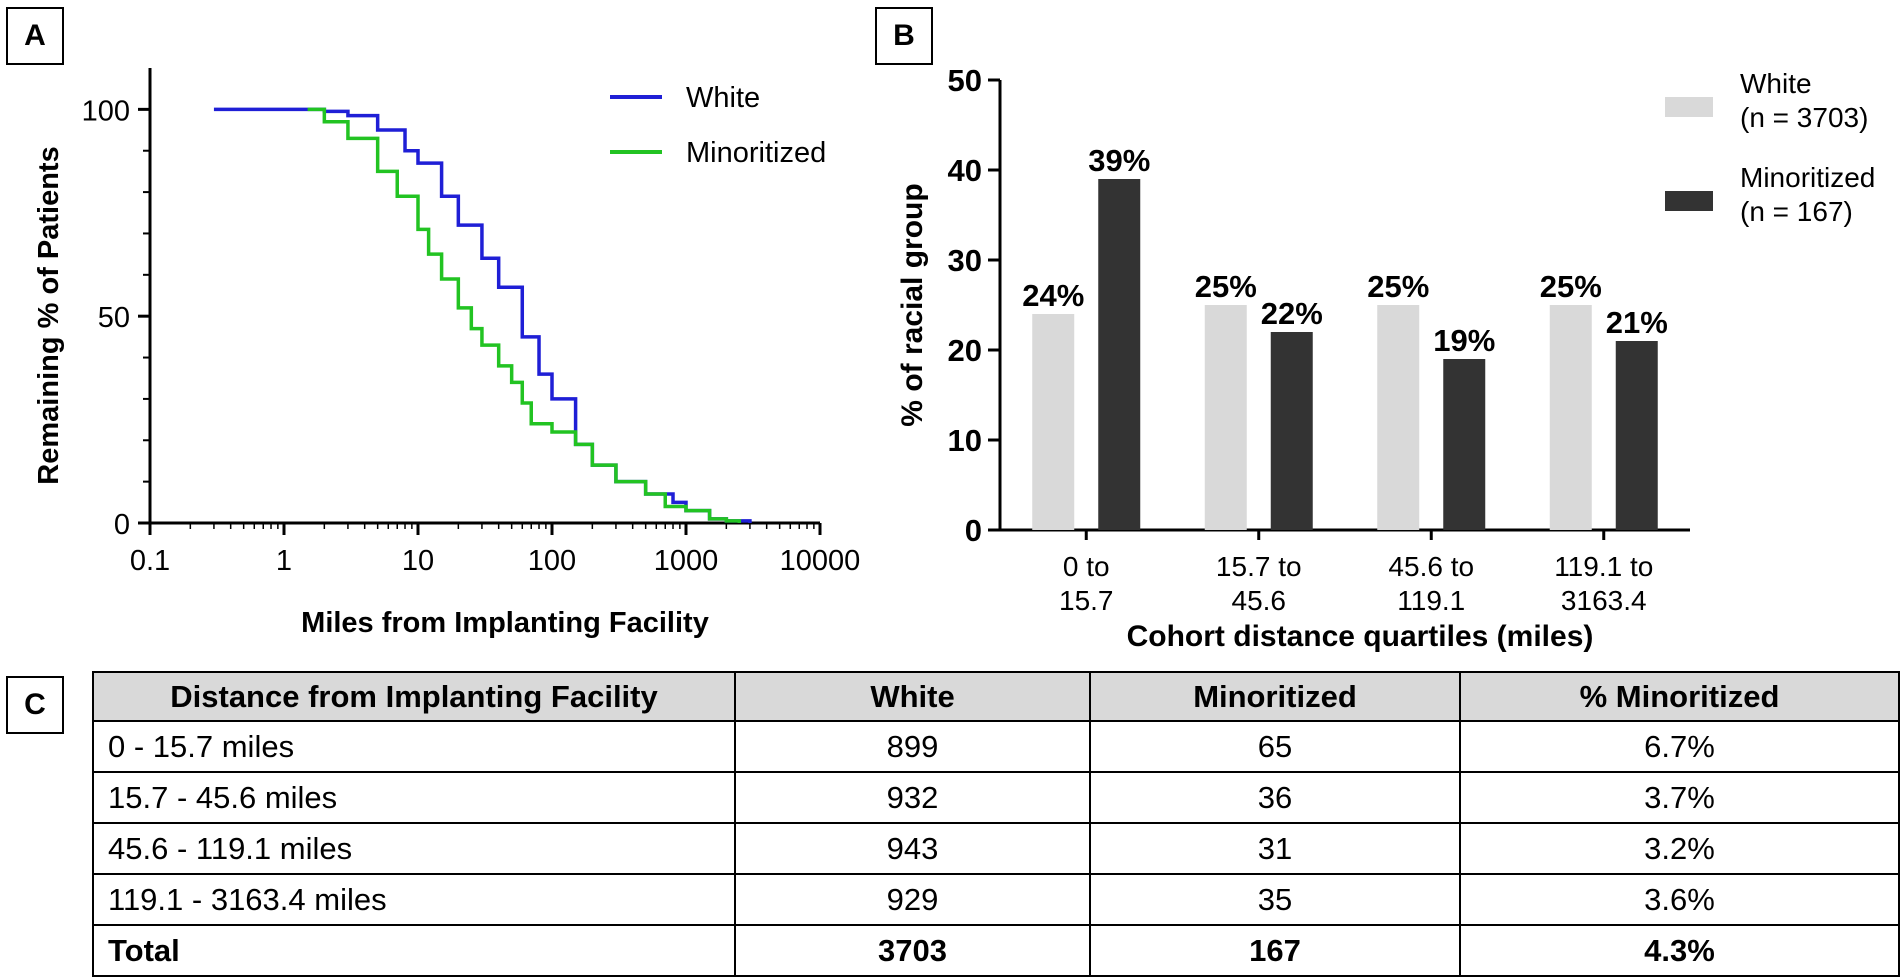  What do you see at coordinates (1275, 746) in the screenshot?
I see `table-cell: 65` at bounding box center [1275, 746].